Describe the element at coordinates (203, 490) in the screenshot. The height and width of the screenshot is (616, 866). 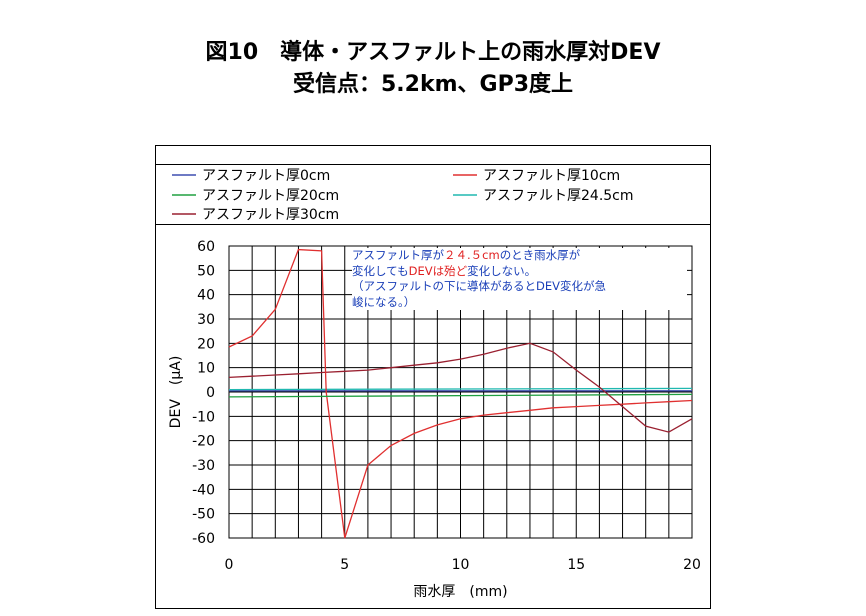
I see `y-tick-label: -40` at that location.